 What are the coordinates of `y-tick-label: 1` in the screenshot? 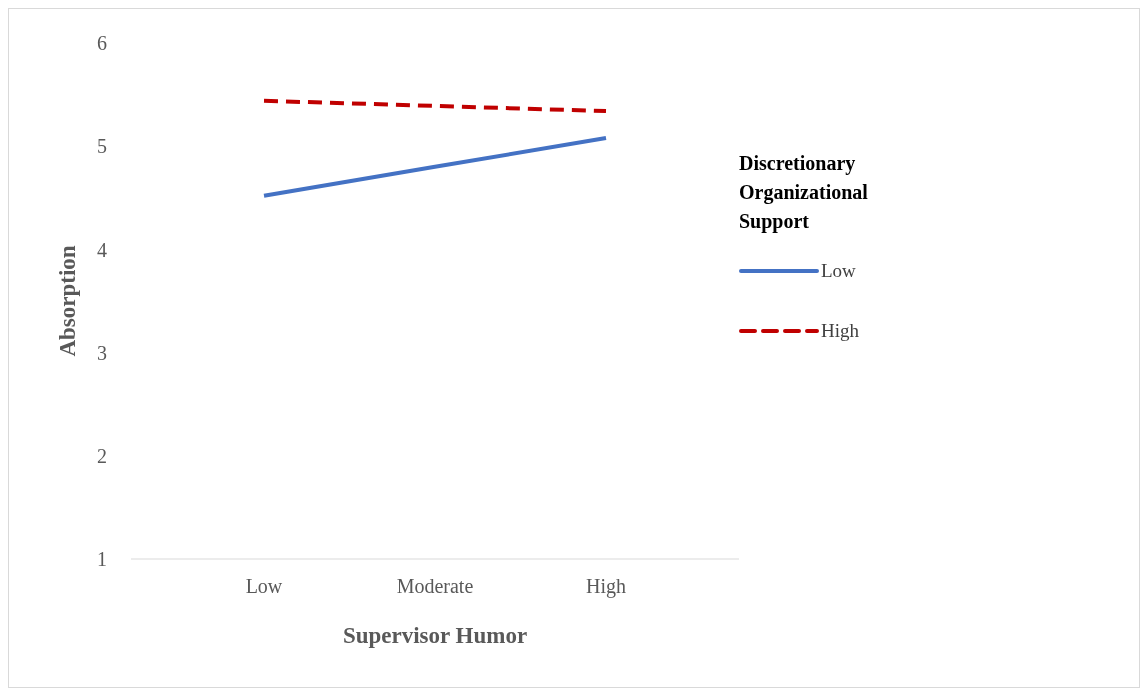 It's located at (102, 559).